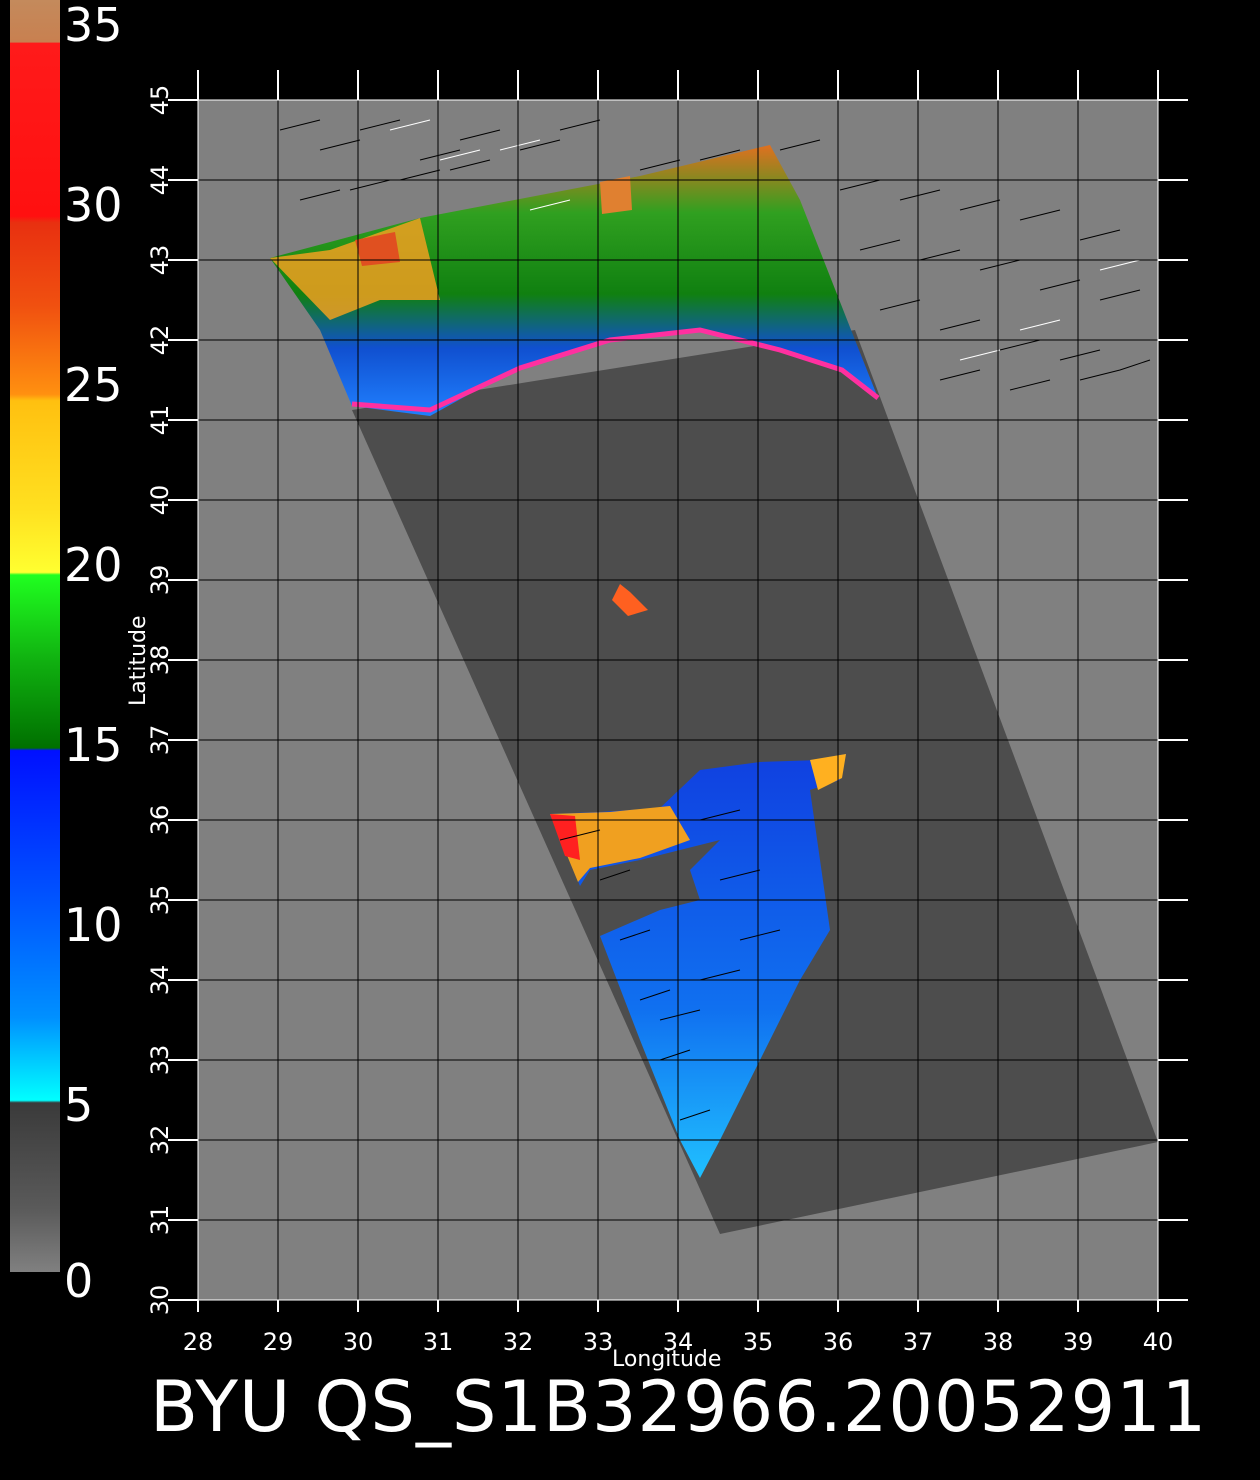 Image resolution: width=1260 pixels, height=1480 pixels. Describe the element at coordinates (160, 740) in the screenshot. I see `lat-tick-label: 37` at that location.